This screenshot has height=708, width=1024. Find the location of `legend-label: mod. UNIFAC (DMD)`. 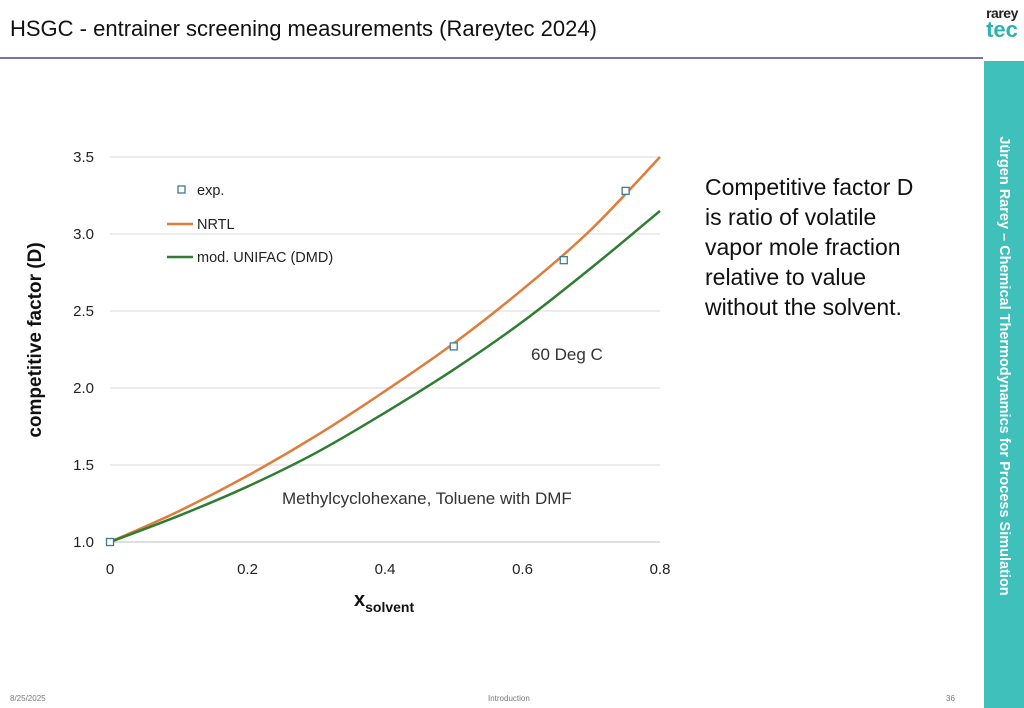

legend-label: mod. UNIFAC (DMD) is located at coordinates (265, 258).